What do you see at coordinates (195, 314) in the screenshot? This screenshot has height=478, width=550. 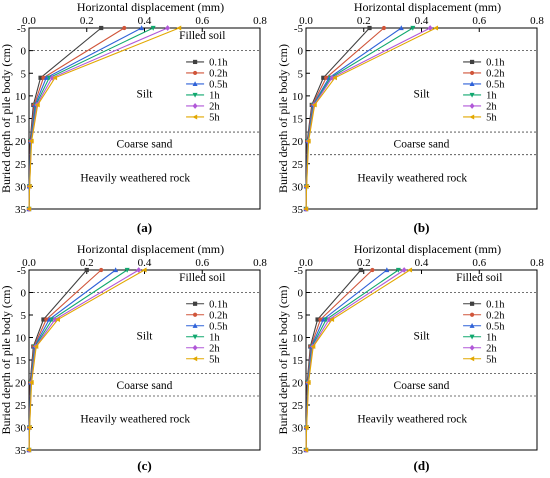 I see `legend-marker-0.2h` at bounding box center [195, 314].